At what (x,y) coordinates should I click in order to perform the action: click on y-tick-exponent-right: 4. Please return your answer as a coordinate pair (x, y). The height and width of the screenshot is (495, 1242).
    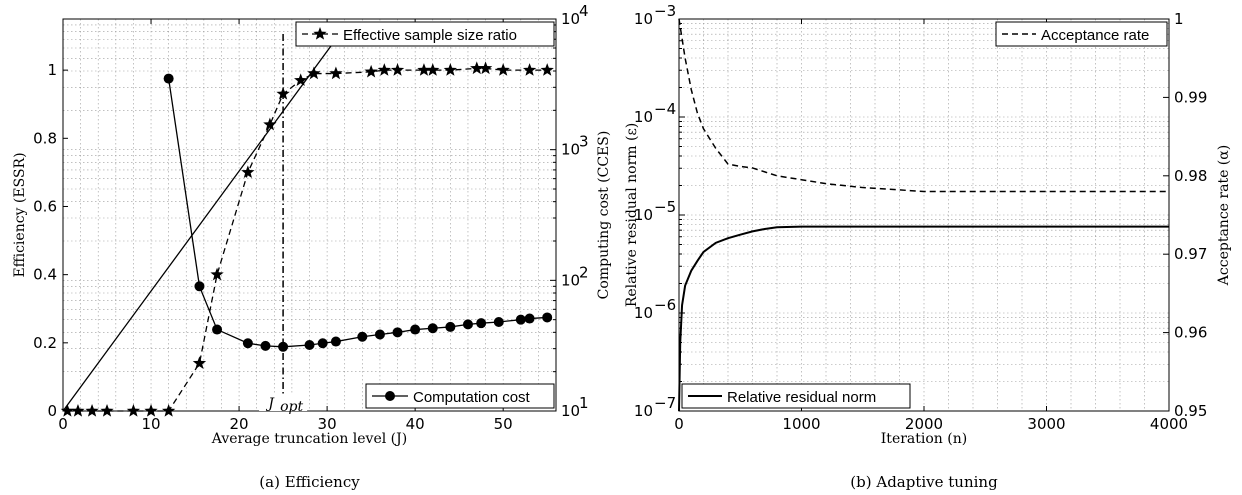
    Looking at the image, I should click on (584, 11).